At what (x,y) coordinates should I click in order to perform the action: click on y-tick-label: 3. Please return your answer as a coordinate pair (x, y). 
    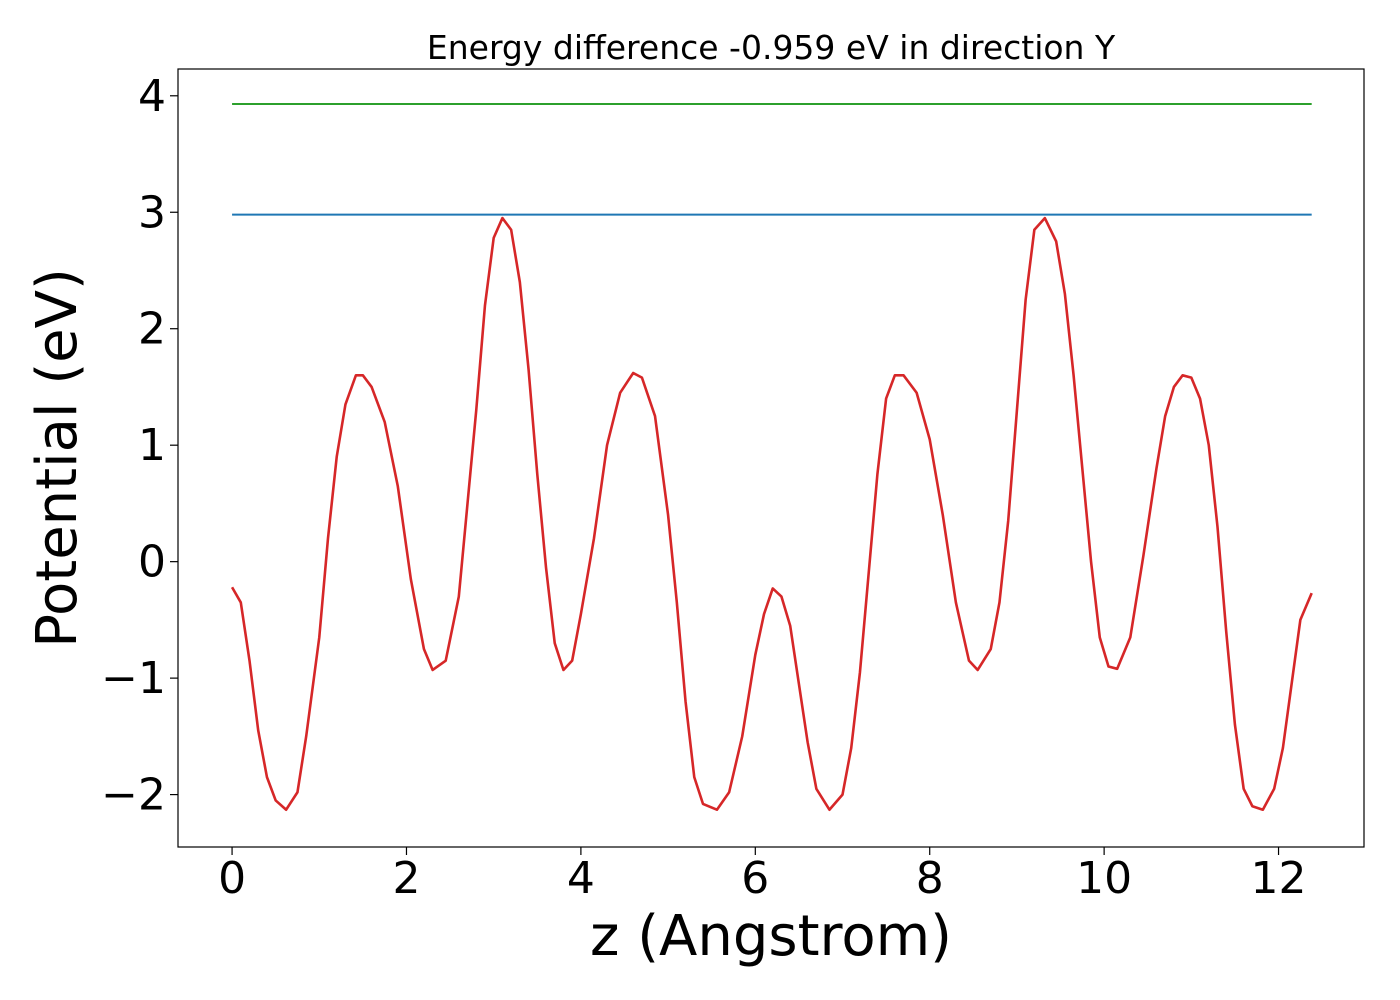
    Looking at the image, I should click on (152, 212).